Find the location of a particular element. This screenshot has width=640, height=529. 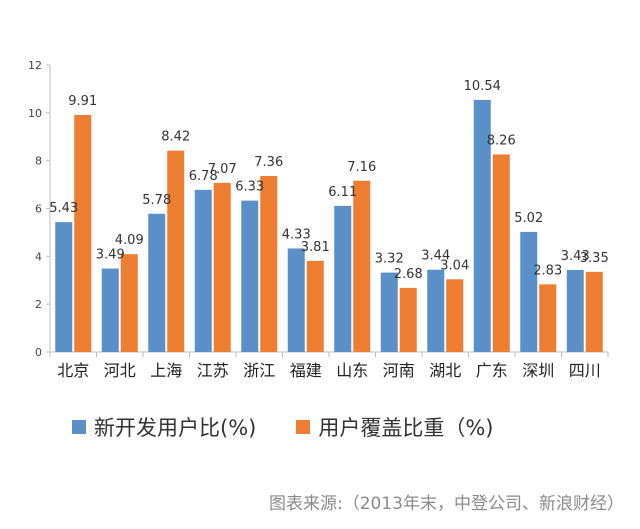

x-tick-label: 深圳 is located at coordinates (538, 370).